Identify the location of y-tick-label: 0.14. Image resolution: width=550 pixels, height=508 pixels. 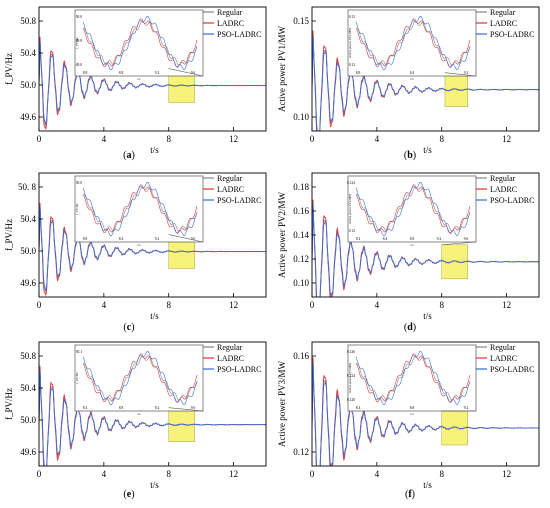
(301, 235).